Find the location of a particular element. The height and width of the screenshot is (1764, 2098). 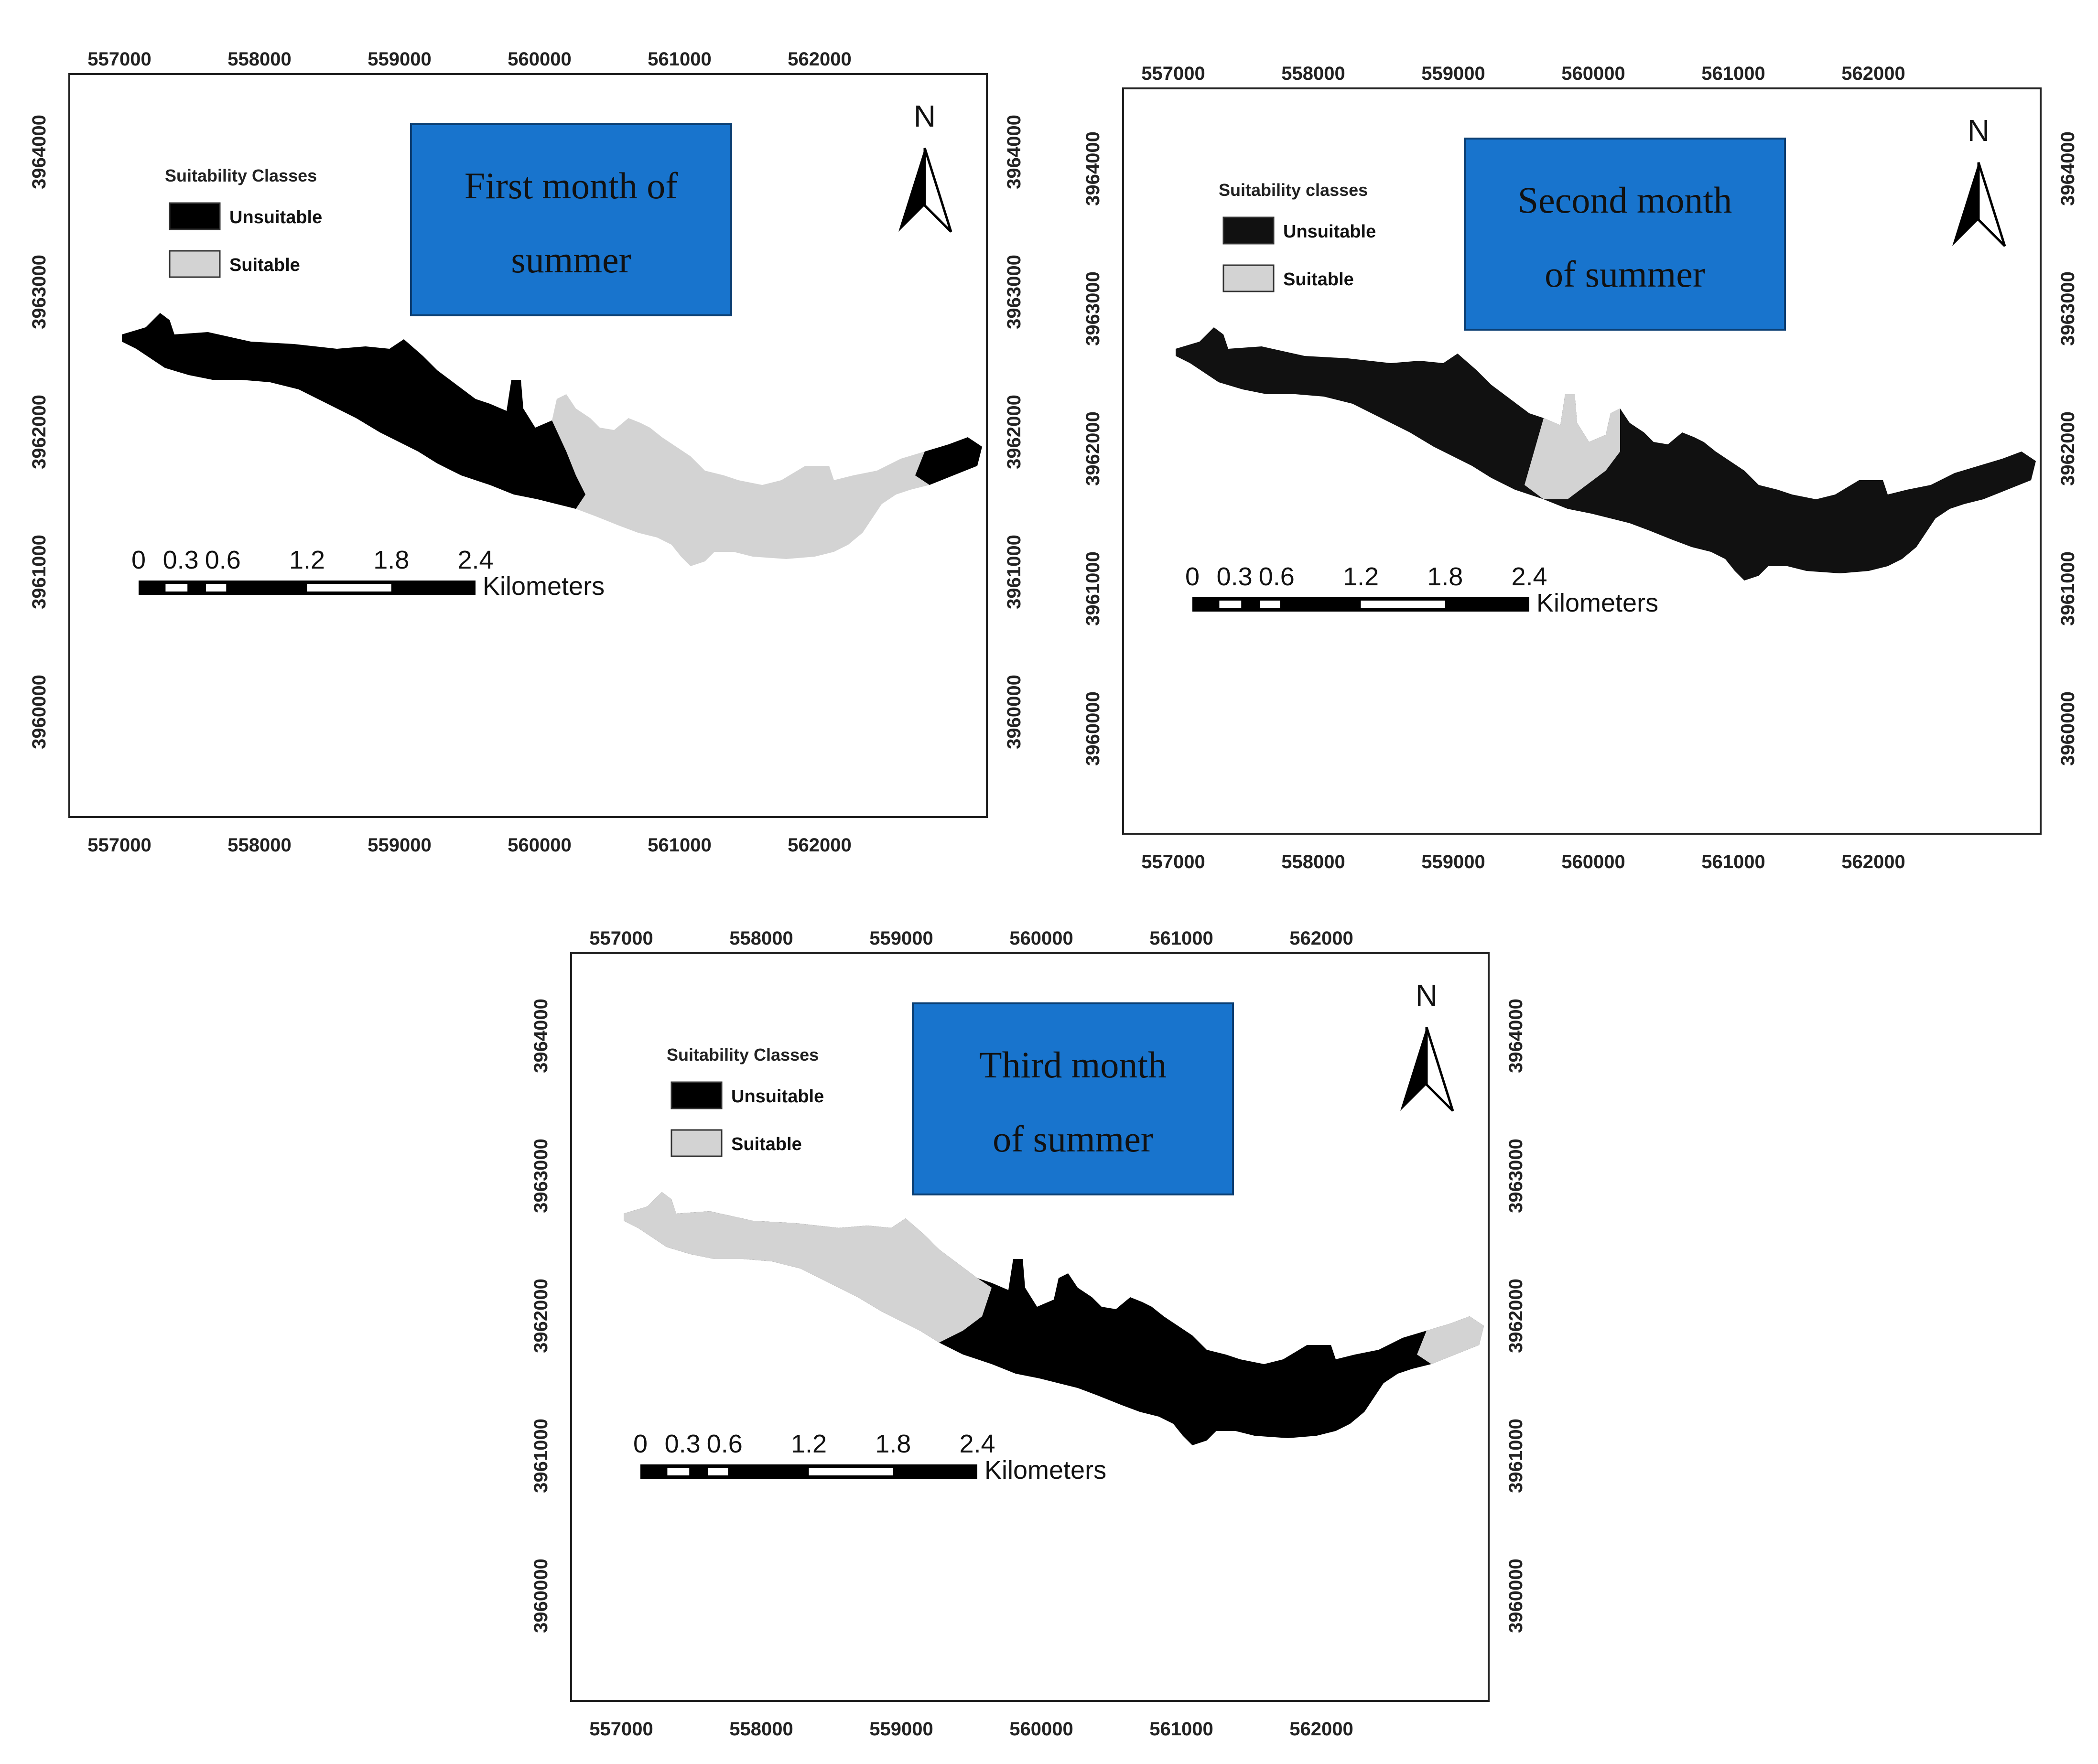

easting-label-bottom: 557000 is located at coordinates (119, 846).